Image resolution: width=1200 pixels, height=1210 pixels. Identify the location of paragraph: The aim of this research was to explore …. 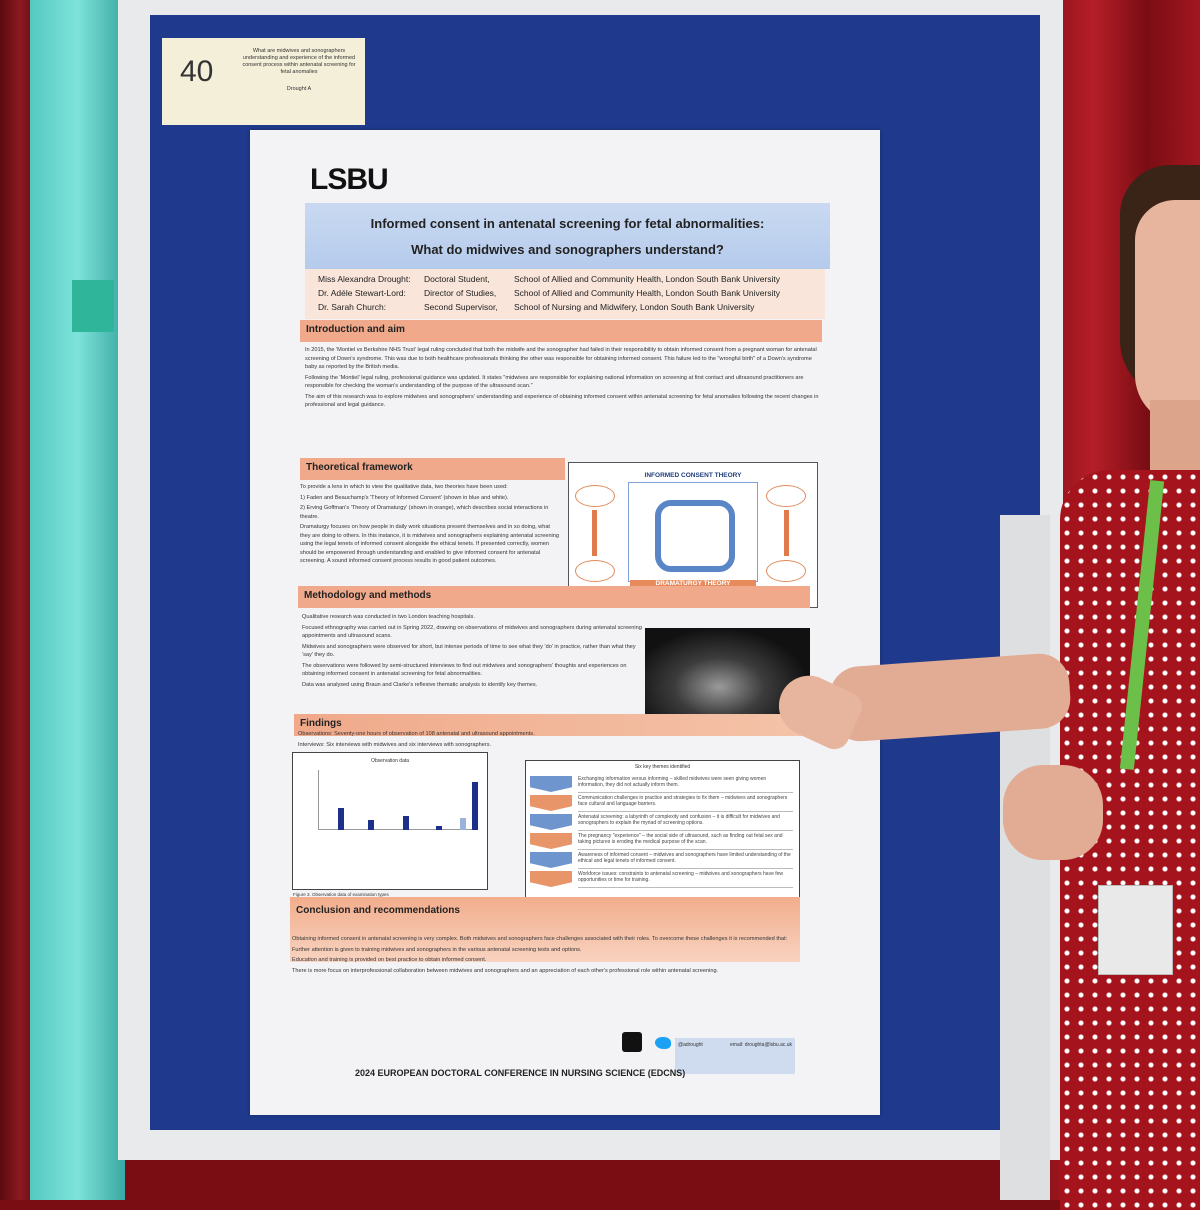
(562, 401).